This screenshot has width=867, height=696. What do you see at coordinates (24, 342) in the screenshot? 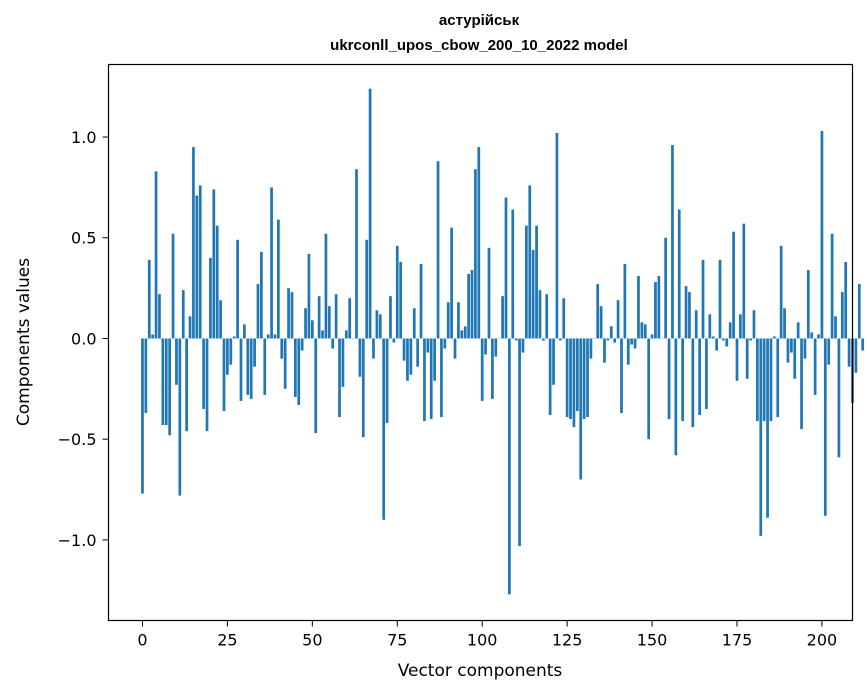
I see `y-axis-label: Components values` at bounding box center [24, 342].